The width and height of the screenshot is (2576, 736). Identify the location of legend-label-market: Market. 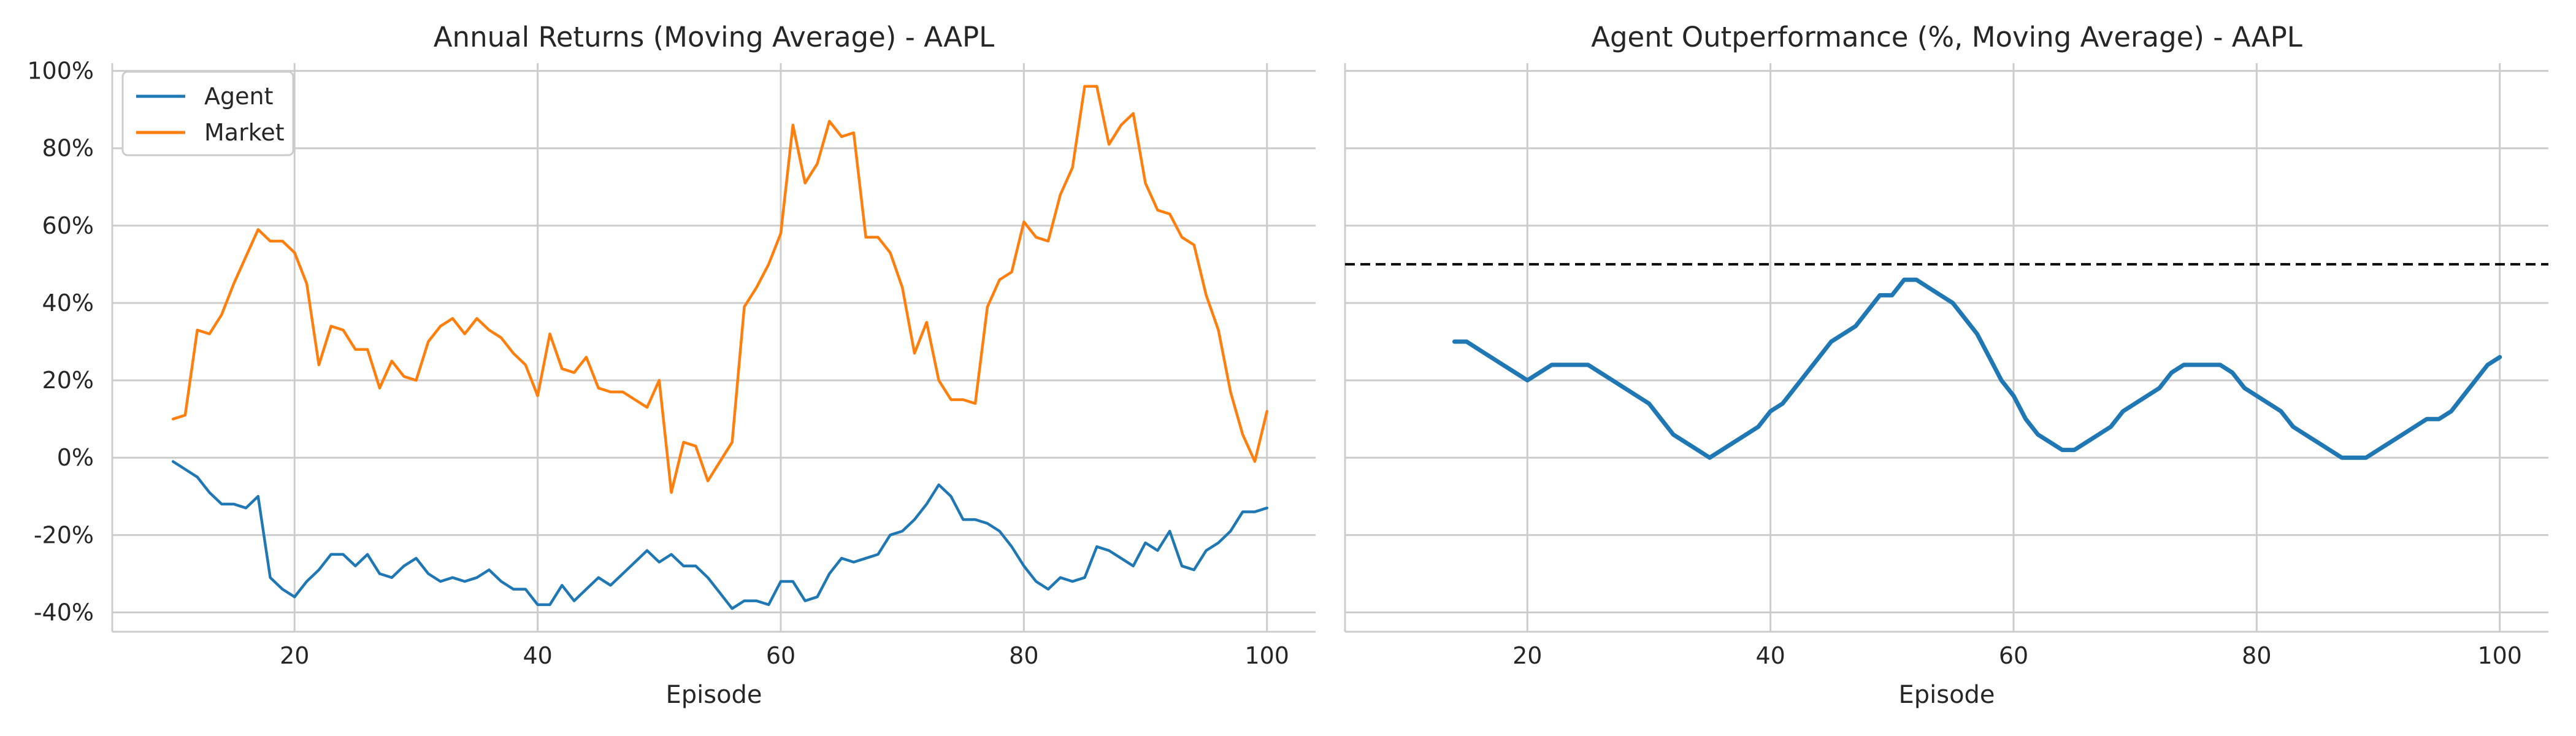
(244, 132).